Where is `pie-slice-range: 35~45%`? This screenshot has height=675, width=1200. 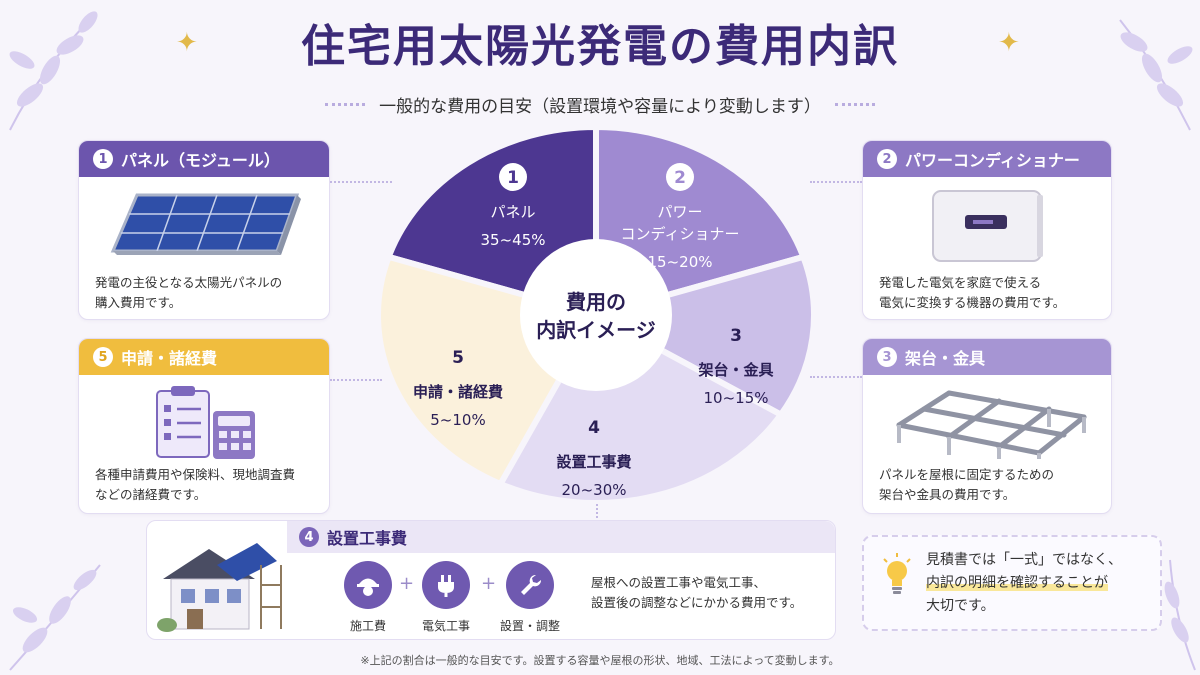 pie-slice-range: 35~45% is located at coordinates (513, 240).